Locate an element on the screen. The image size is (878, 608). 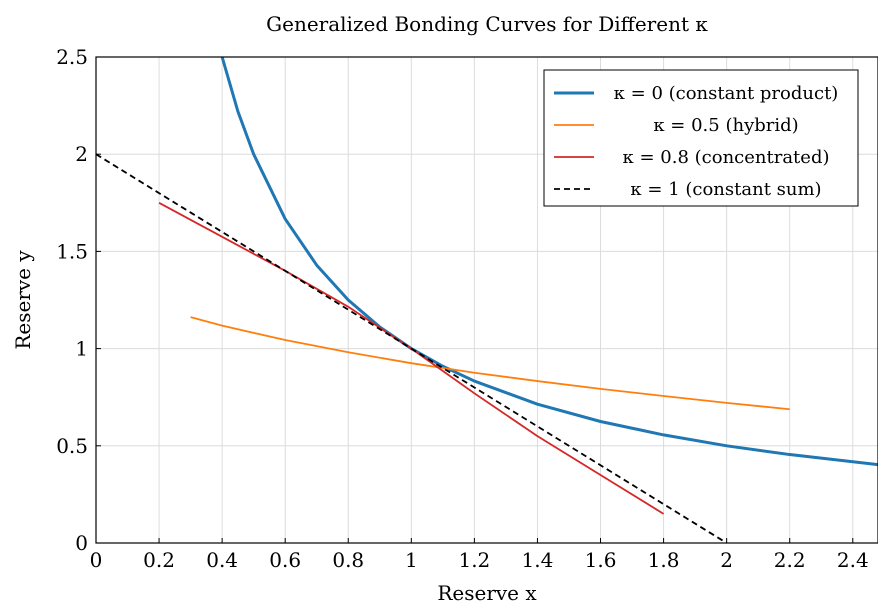
legend-label: κ = 0.5 (hybrid) is located at coordinates (725, 125).